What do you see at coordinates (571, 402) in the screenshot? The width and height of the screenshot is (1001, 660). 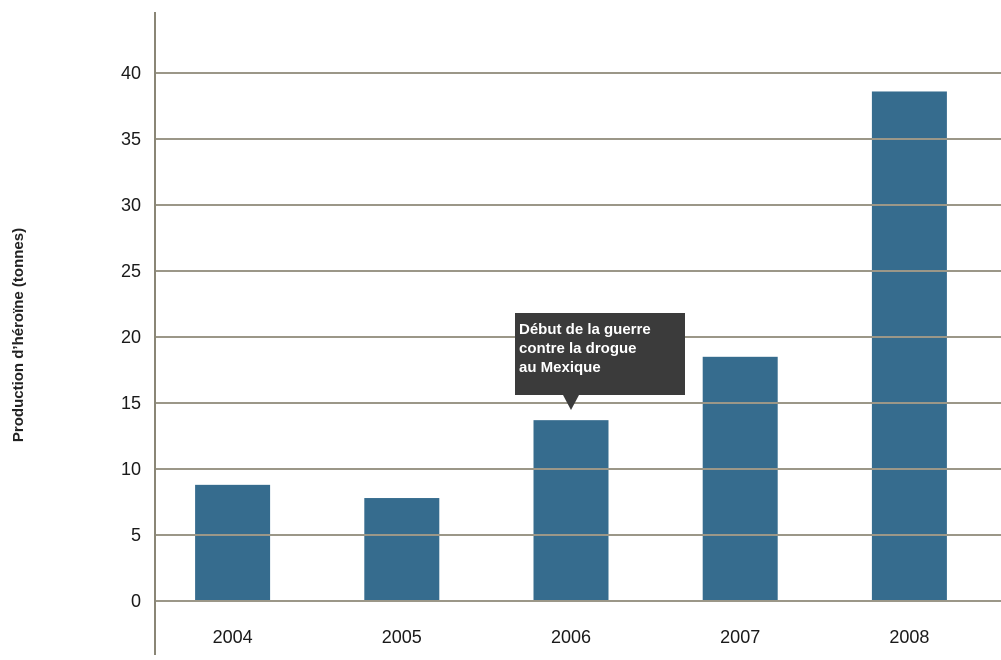 I see `annotation-pointer` at bounding box center [571, 402].